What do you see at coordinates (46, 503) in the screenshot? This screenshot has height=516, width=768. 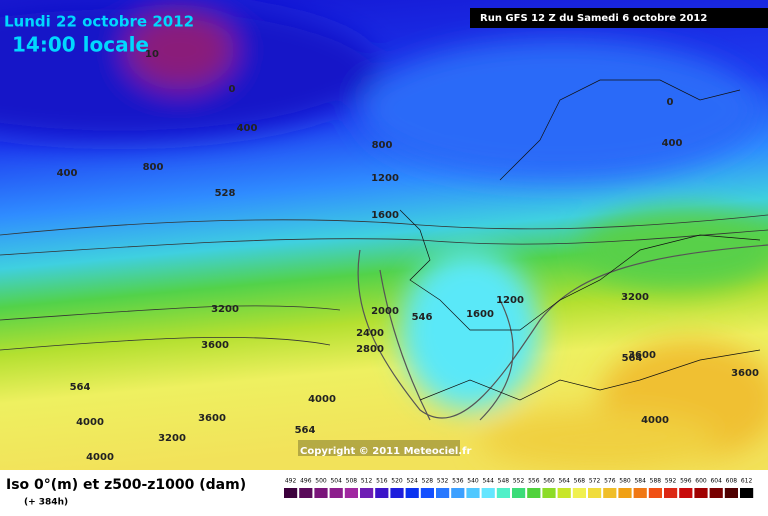 I see `footer-lead: (+ 384h)` at bounding box center [46, 503].